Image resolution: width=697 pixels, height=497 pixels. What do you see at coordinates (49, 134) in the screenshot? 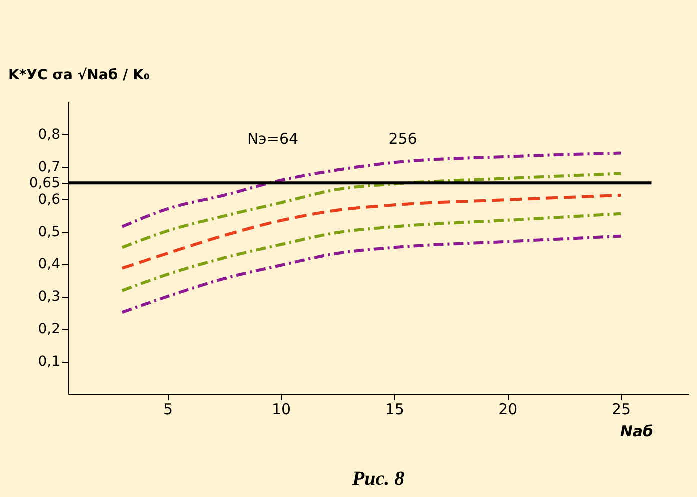
I see `y-tick-label: 0,8` at bounding box center [49, 134].